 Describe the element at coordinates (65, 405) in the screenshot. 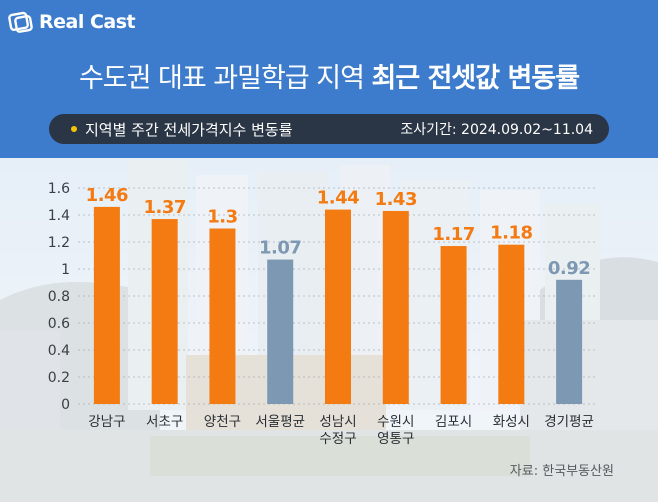

I see `y-tick-label: 0` at that location.